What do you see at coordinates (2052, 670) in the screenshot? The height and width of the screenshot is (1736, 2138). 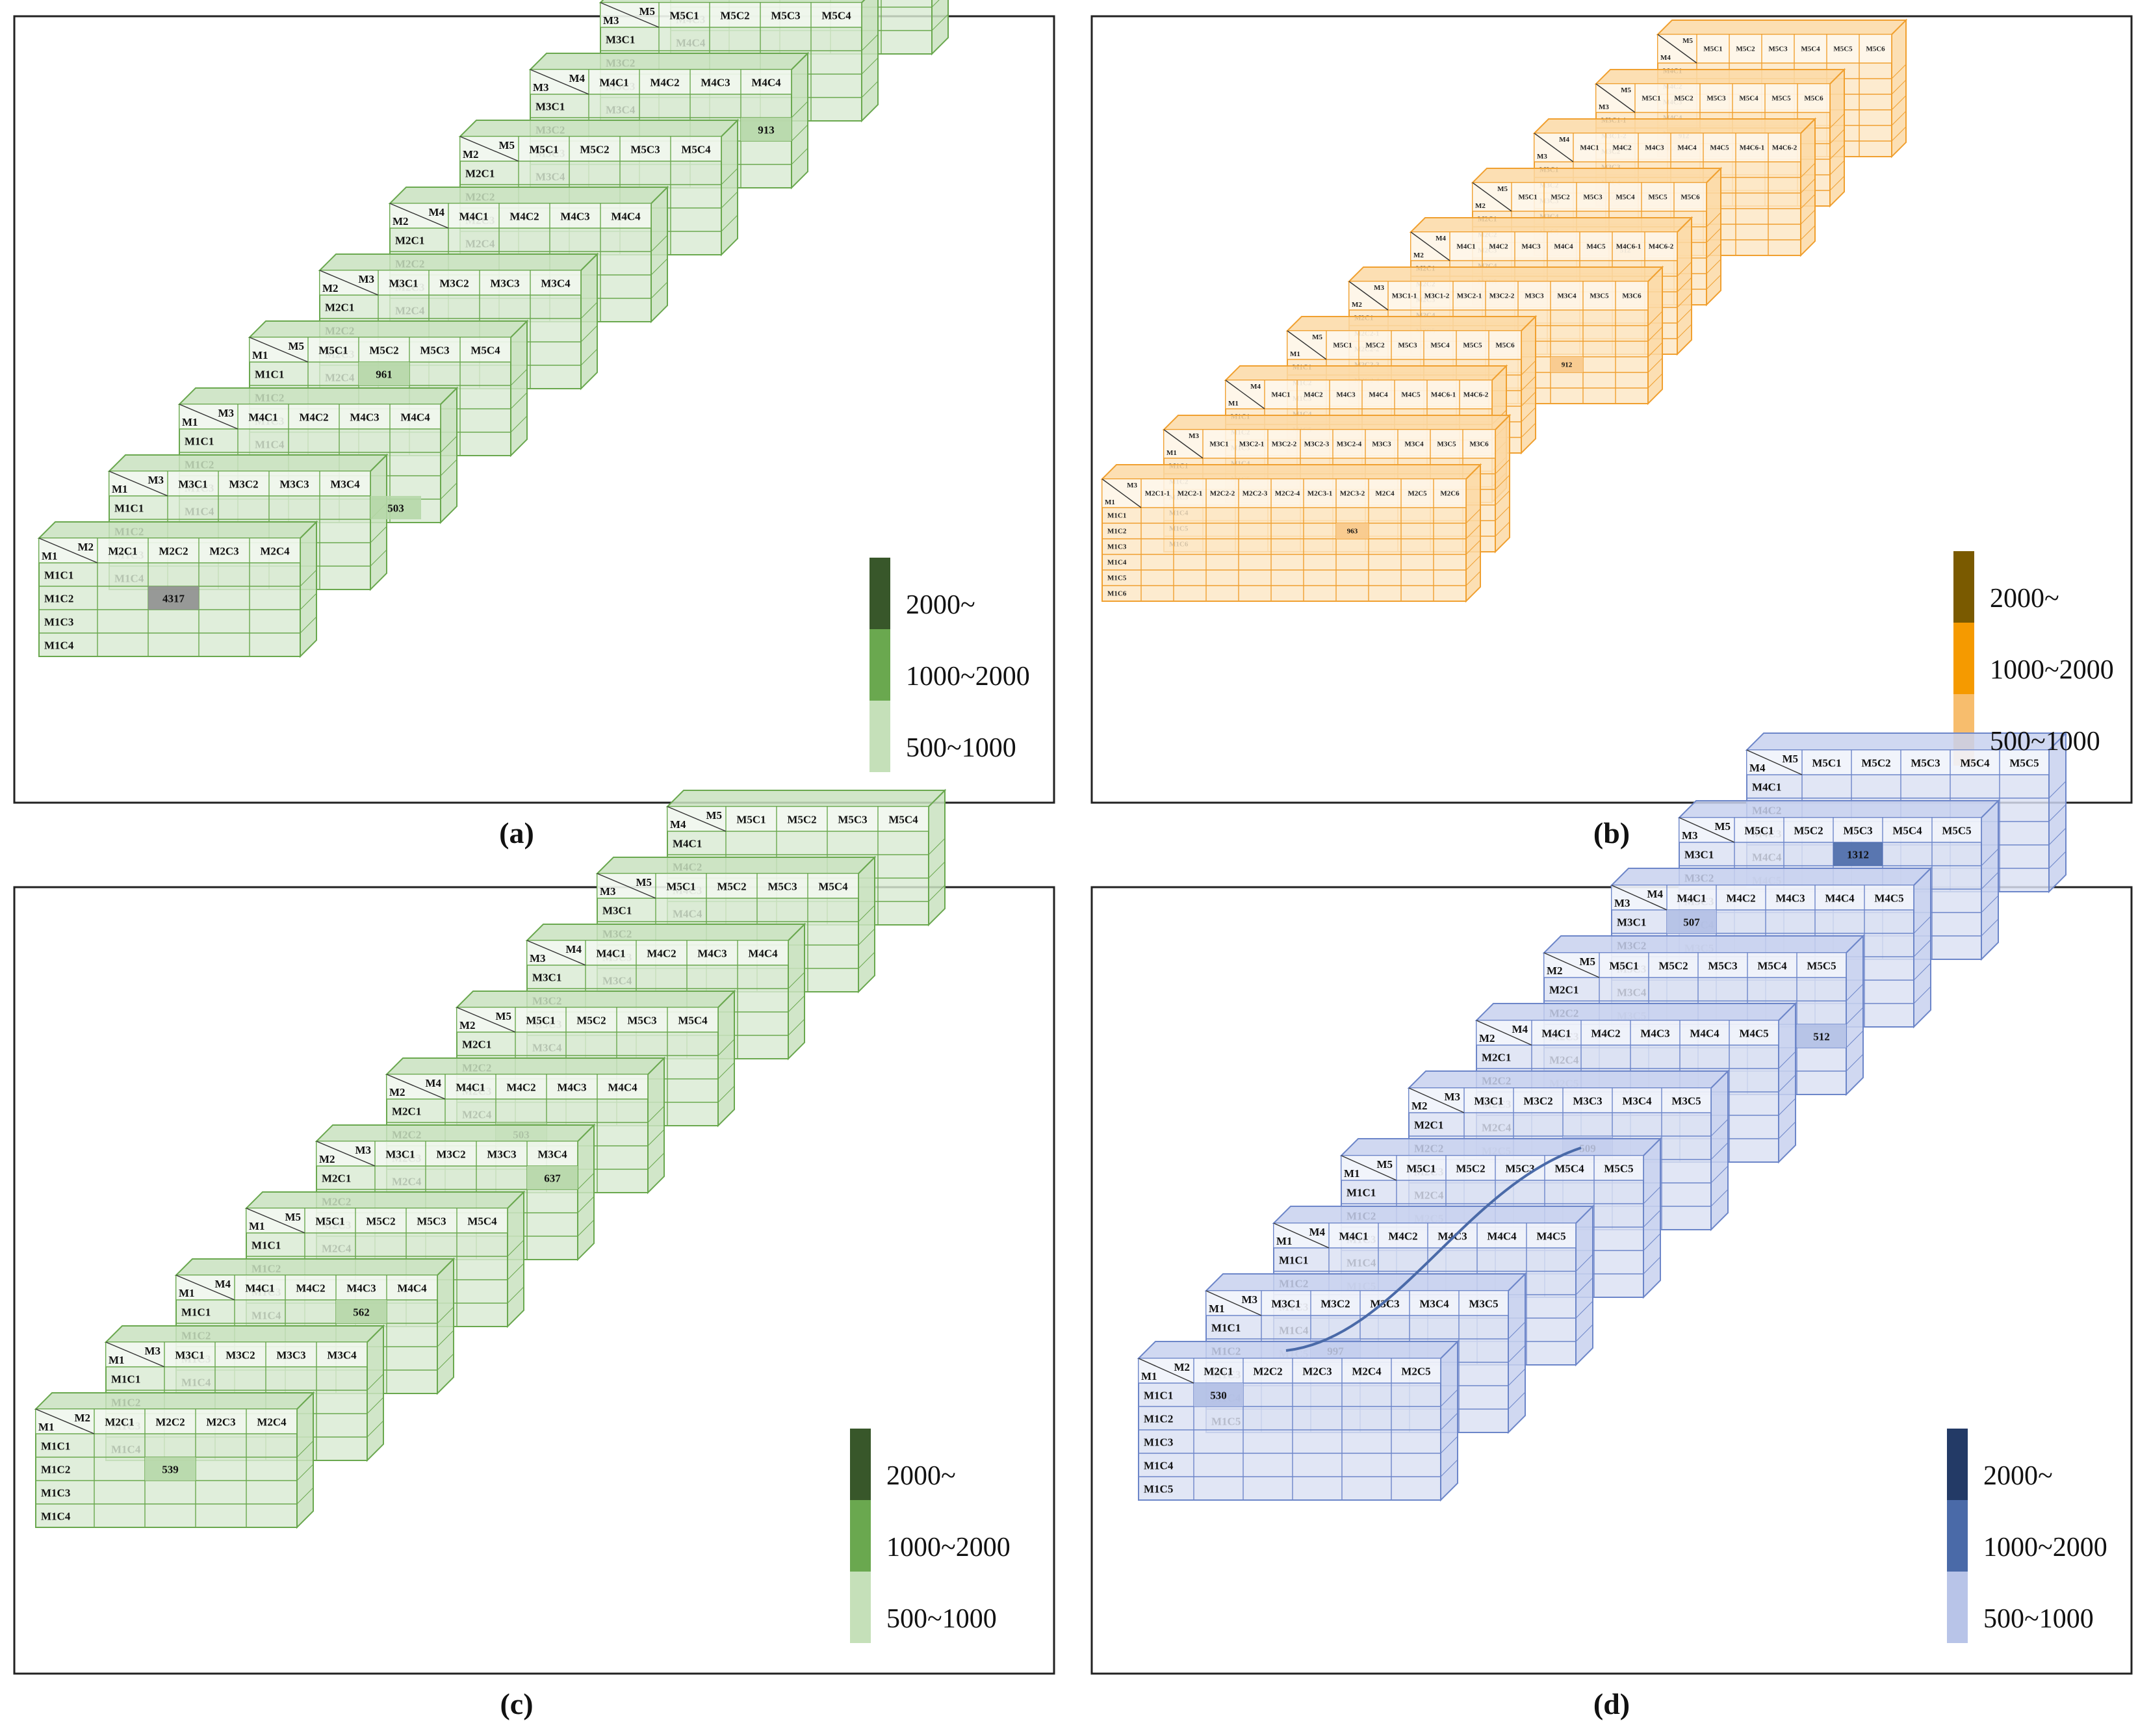 I see `legend-label: 1000~2000` at bounding box center [2052, 670].